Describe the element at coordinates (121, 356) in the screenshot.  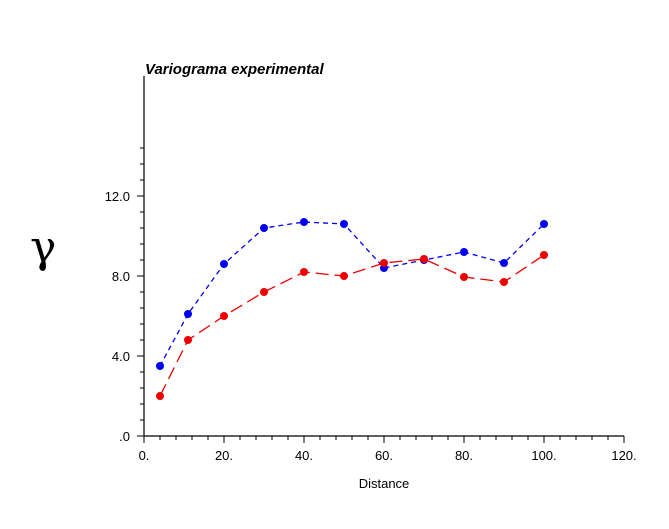
I see `y-tick-label: 4.0` at that location.